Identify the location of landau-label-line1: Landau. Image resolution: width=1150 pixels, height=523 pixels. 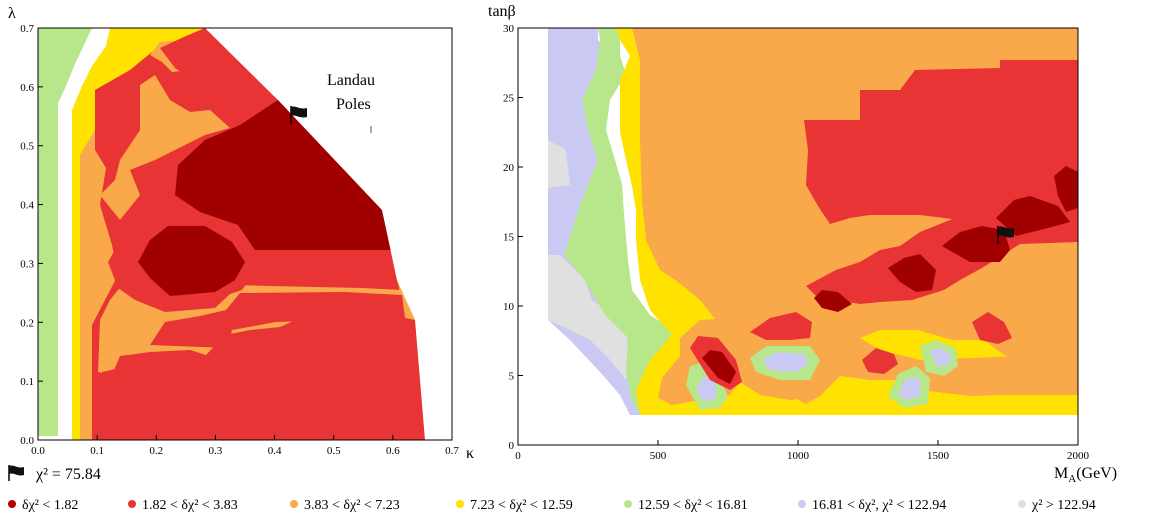
(351, 80).